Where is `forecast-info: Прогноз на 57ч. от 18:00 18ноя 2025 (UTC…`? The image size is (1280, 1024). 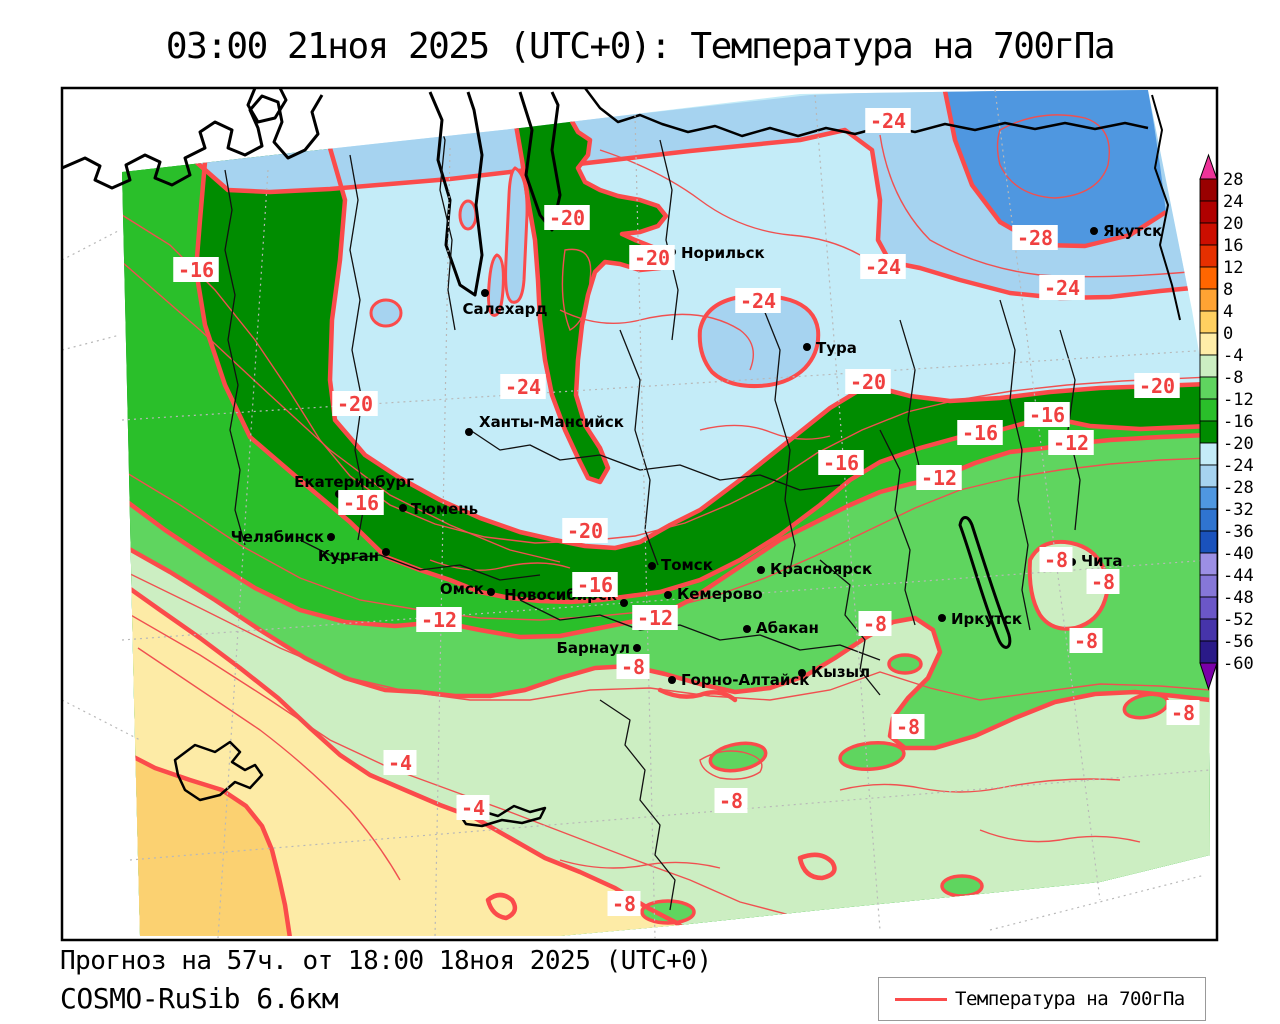 forecast-info: Прогноз на 57ч. от 18:00 18ноя 2025 (UTC… is located at coordinates (386, 961).